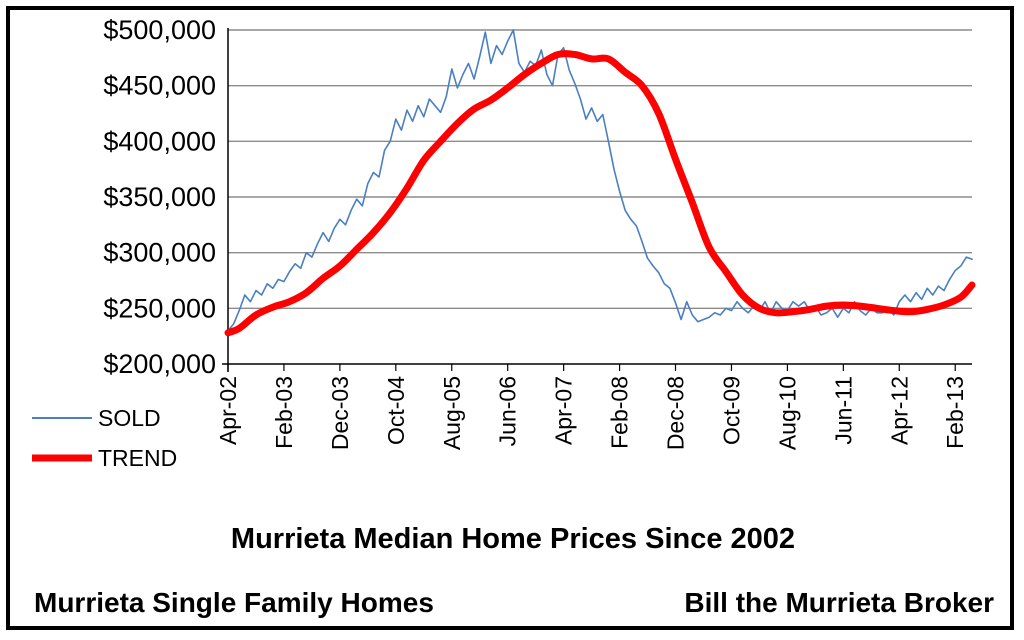 This screenshot has width=1024, height=640. What do you see at coordinates (843, 410) in the screenshot?
I see `x-tick-label: Jun-11` at bounding box center [843, 410].